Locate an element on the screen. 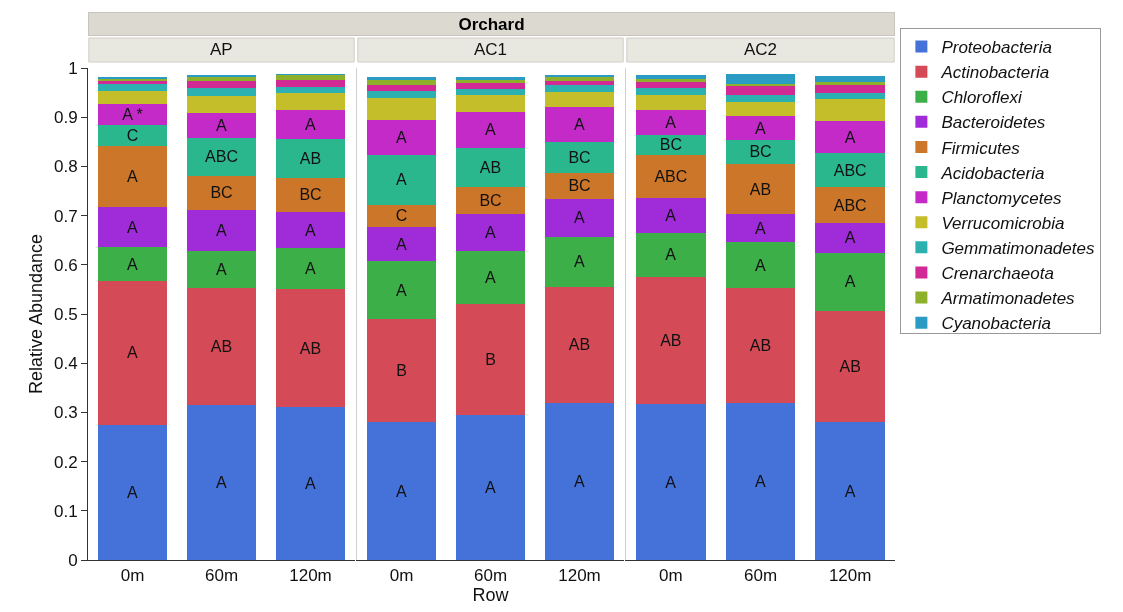 This screenshot has width=1123, height=612. y-tick-label: 0.2 is located at coordinates (65, 462).